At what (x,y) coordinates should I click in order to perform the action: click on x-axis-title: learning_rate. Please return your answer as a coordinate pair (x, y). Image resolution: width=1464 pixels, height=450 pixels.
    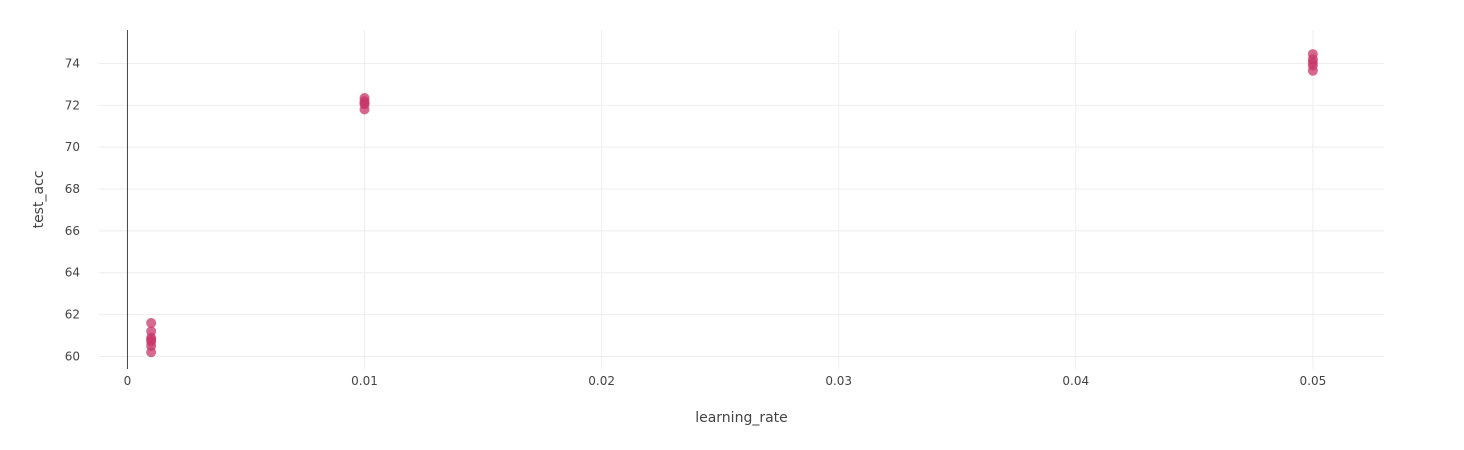
    Looking at the image, I should click on (741, 418).